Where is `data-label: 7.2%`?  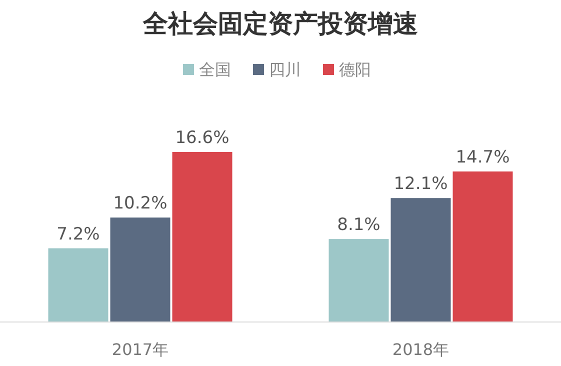 data-label: 7.2% is located at coordinates (78, 234).